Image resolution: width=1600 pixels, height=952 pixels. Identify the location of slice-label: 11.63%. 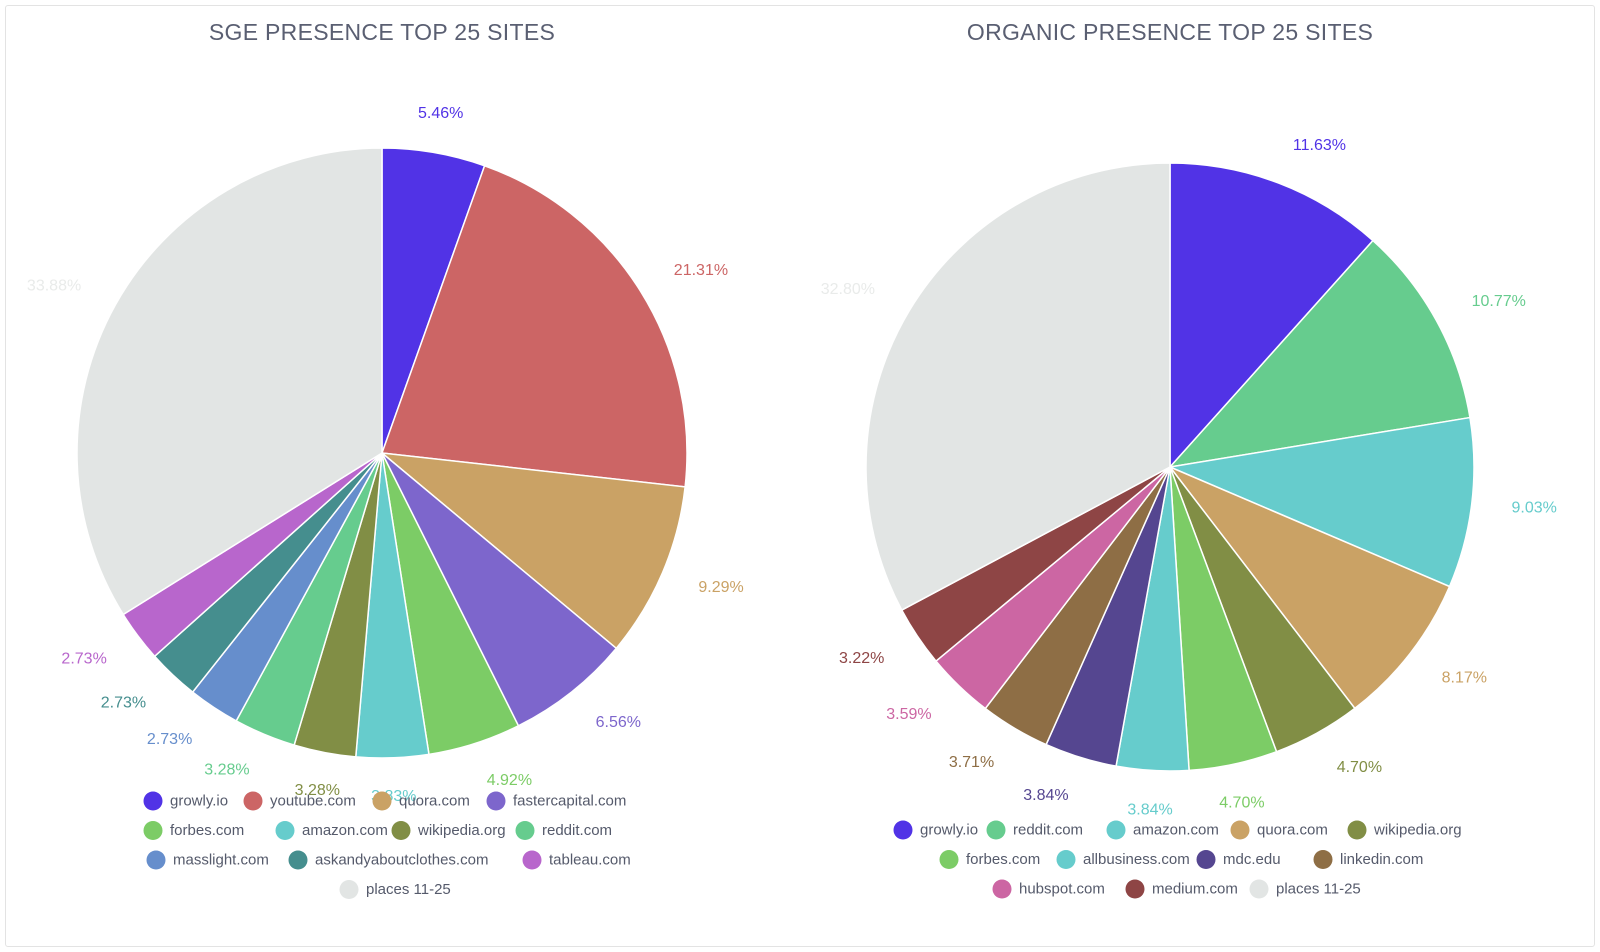
(1319, 145).